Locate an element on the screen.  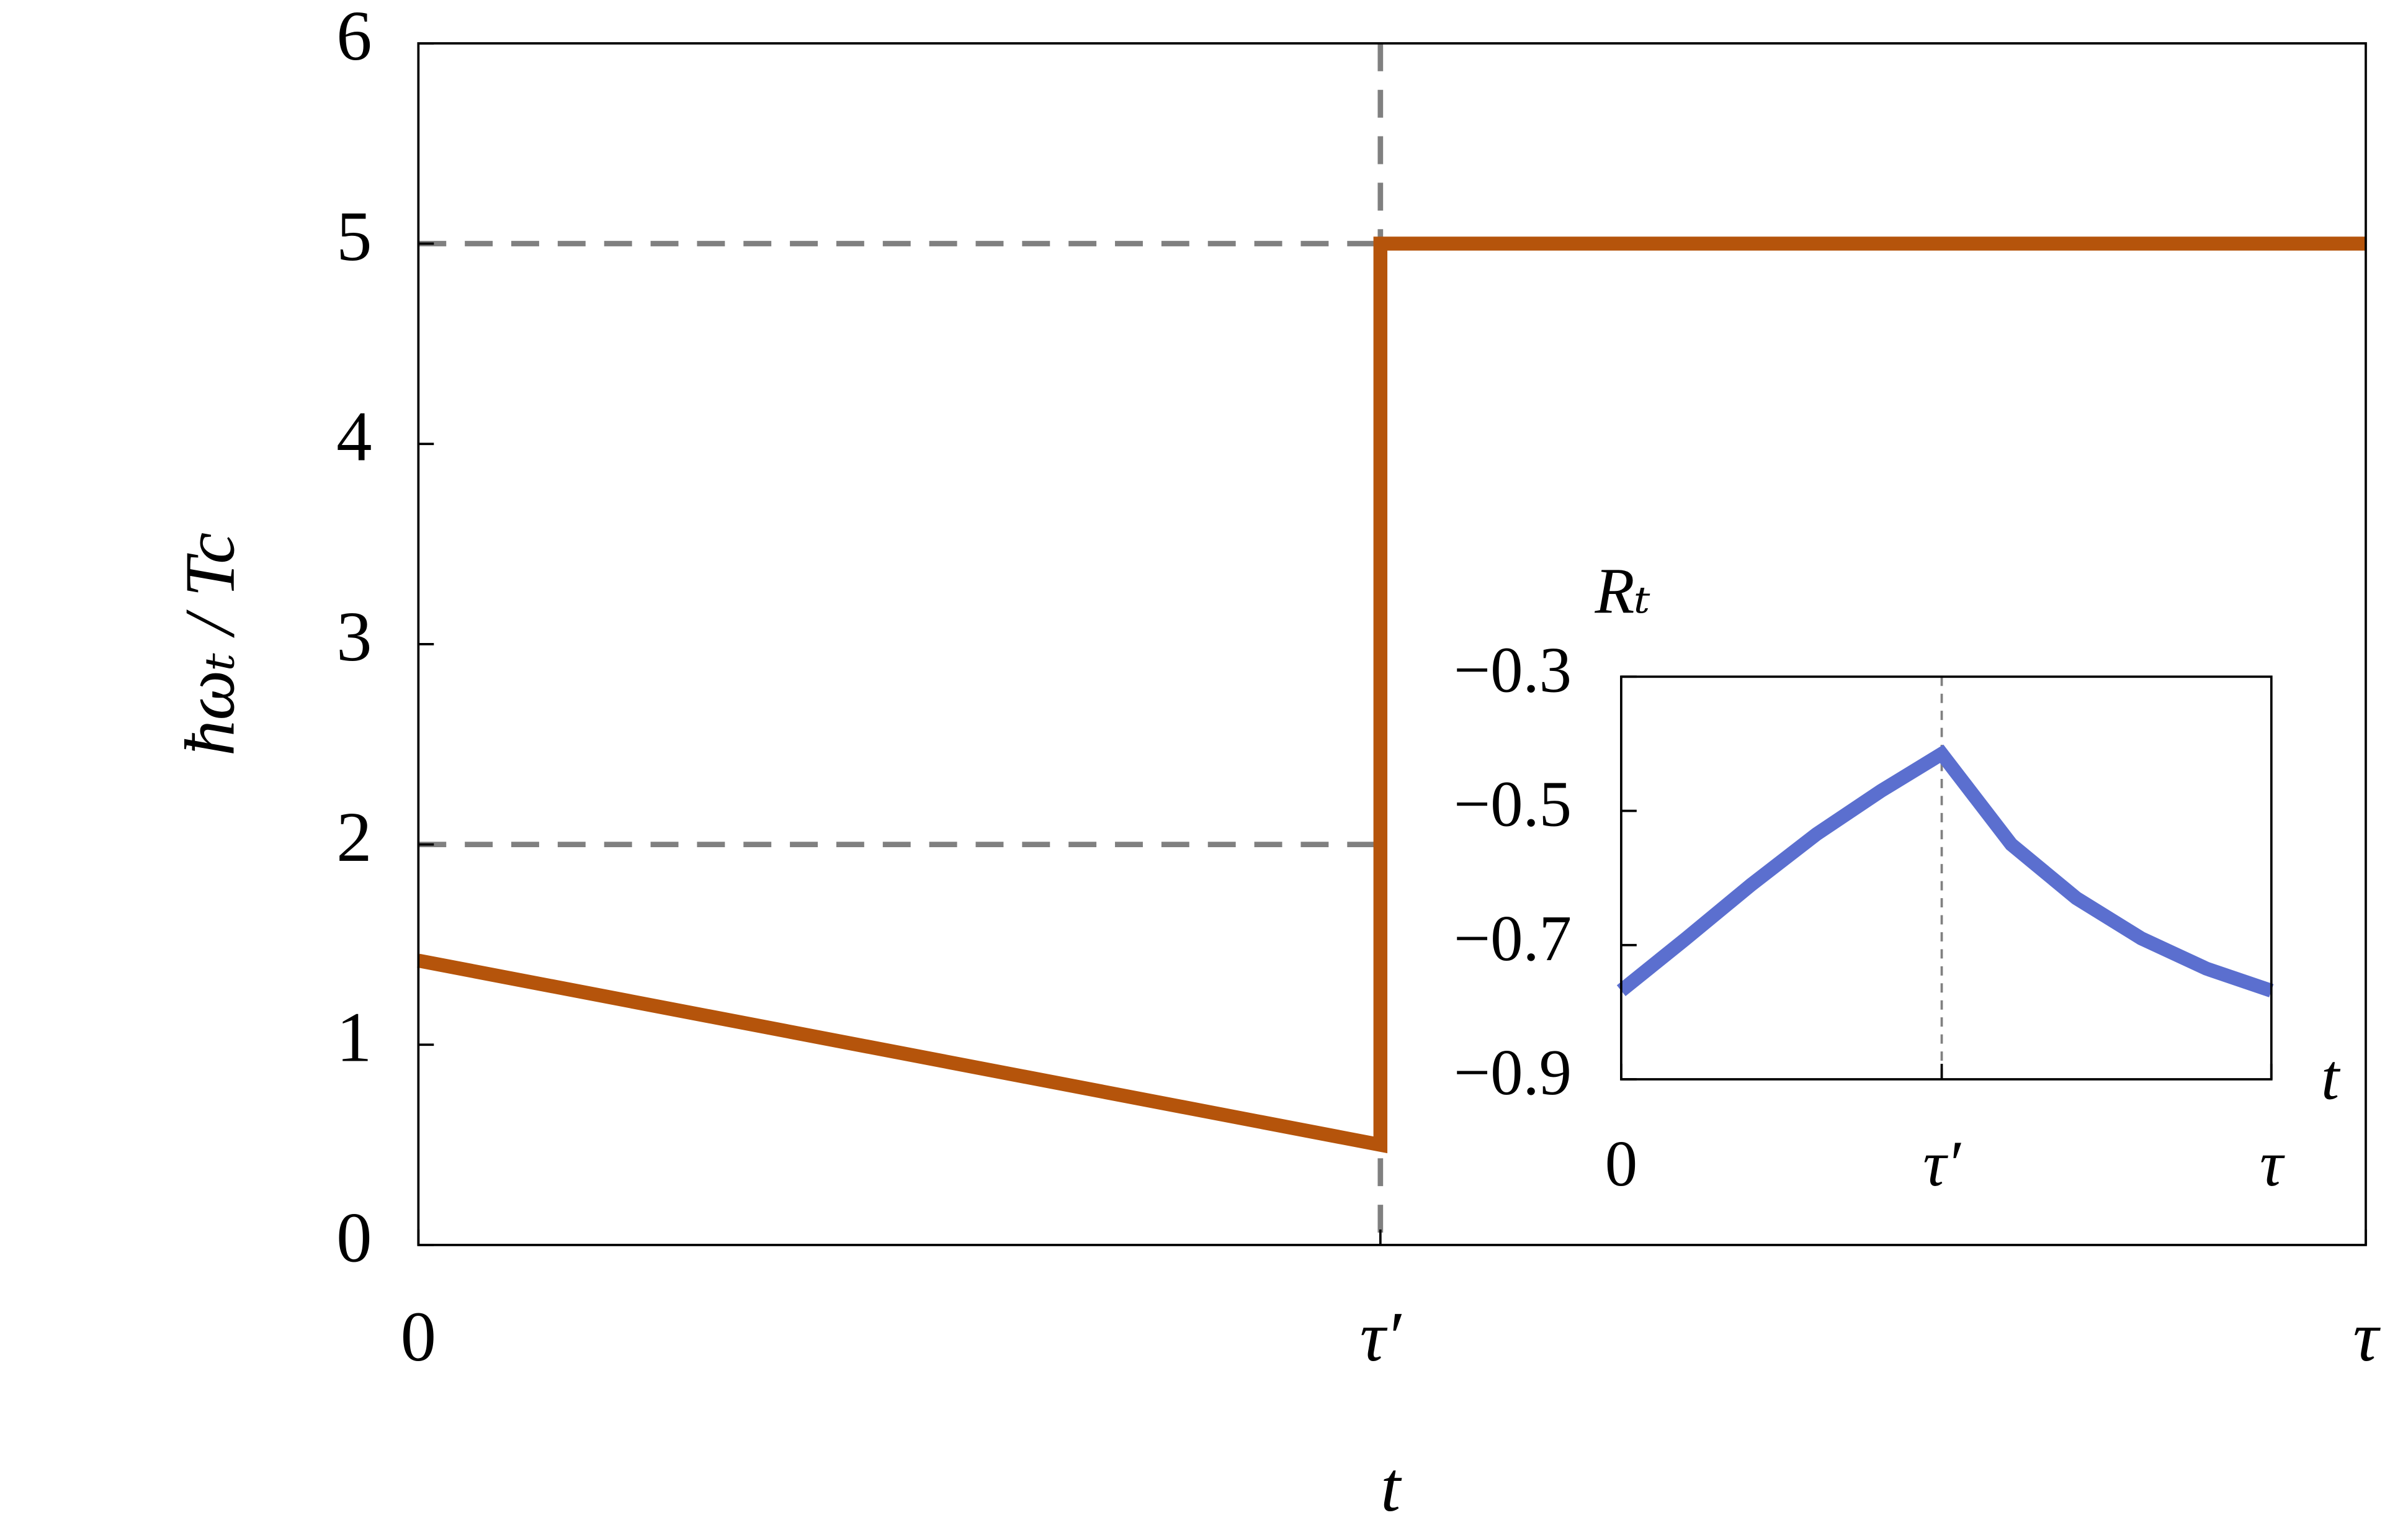
y-tick-label: −0.7 is located at coordinates (1513, 938).